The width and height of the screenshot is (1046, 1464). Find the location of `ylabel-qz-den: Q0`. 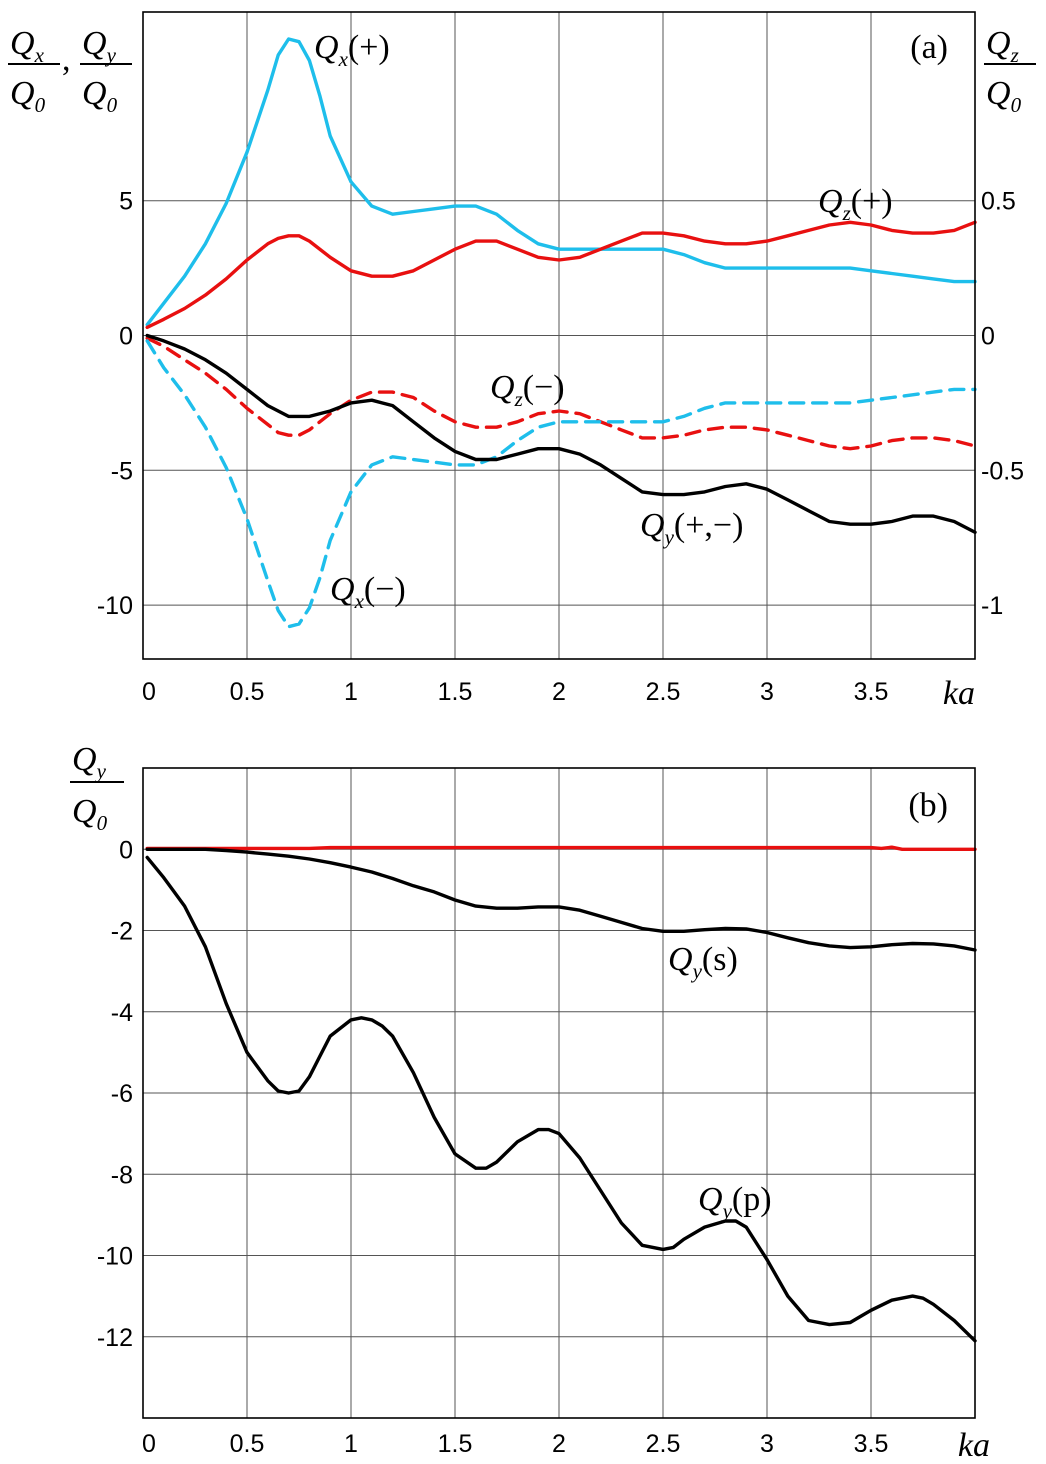

ylabel-qz-den: Q0 is located at coordinates (1004, 96).